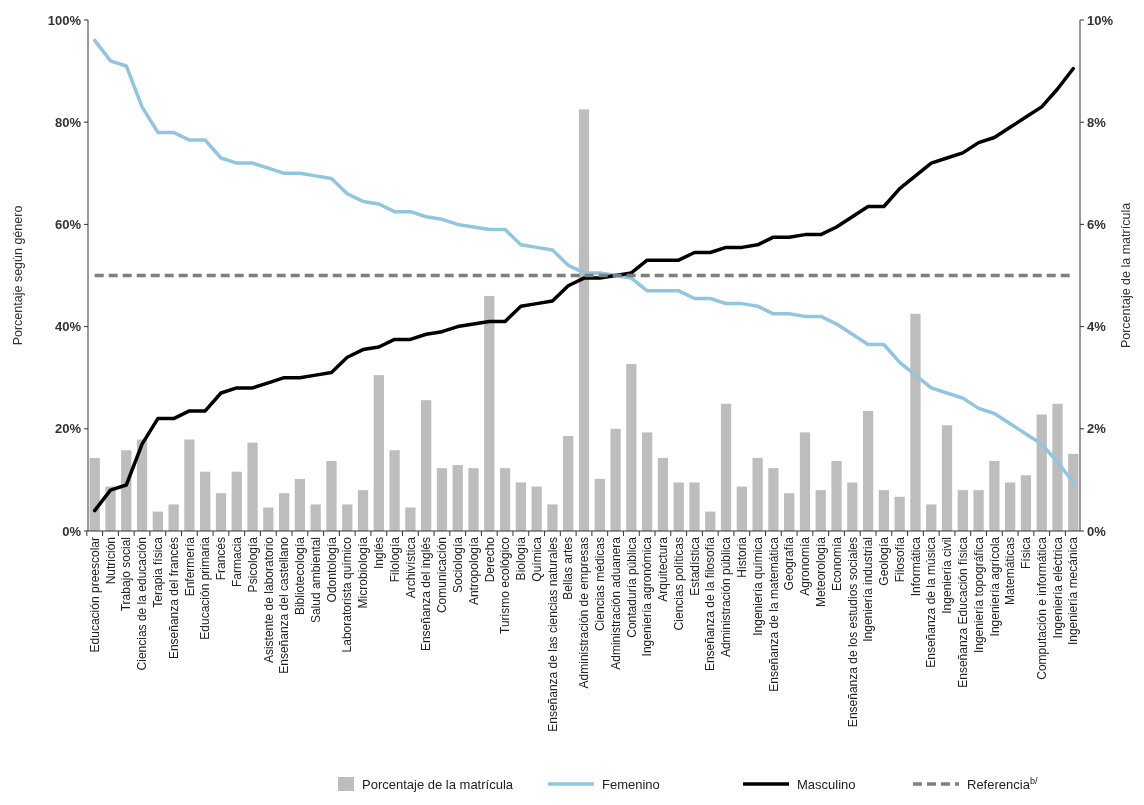  What do you see at coordinates (126, 574) in the screenshot?
I see `x-tick-label: Trabajo social` at bounding box center [126, 574].